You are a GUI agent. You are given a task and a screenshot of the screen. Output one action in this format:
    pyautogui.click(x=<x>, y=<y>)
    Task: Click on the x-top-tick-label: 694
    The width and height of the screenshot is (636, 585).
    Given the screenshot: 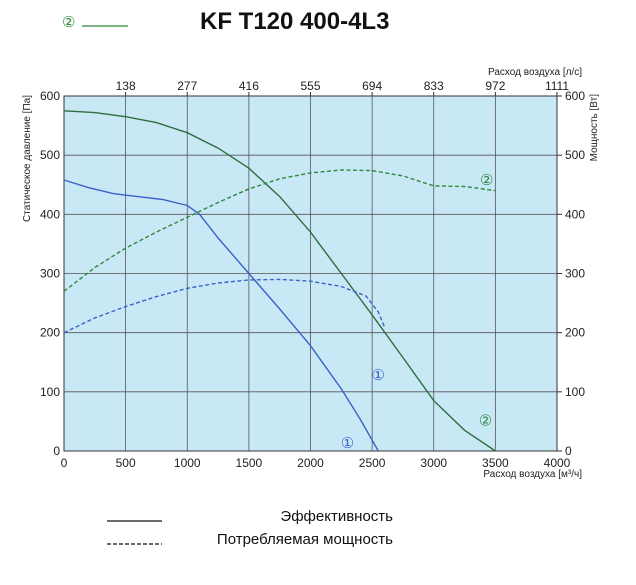 What is the action you would take?
    pyautogui.click(x=372, y=86)
    